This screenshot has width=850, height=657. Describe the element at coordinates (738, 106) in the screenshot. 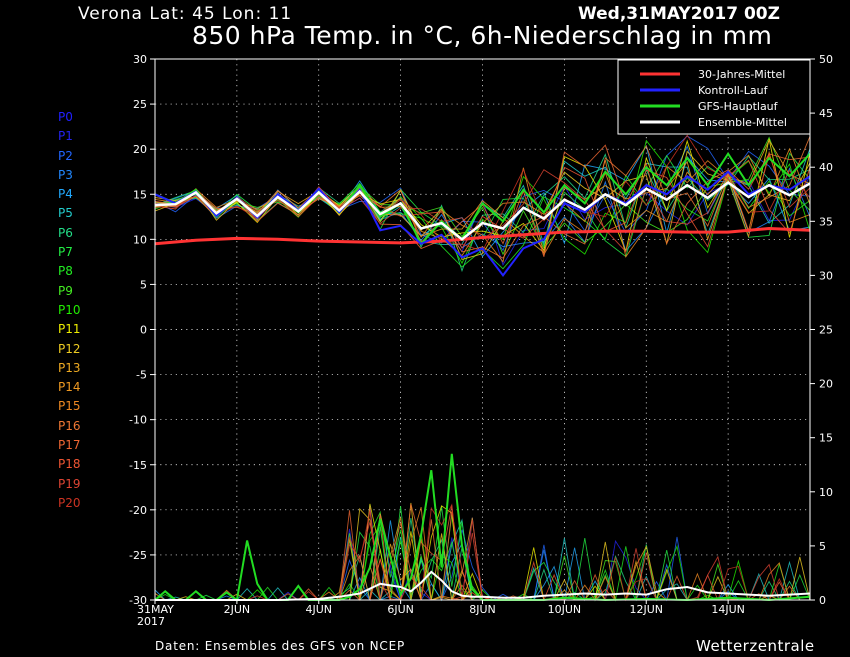

I see `legend-label: GFS-Hauptlauf` at that location.